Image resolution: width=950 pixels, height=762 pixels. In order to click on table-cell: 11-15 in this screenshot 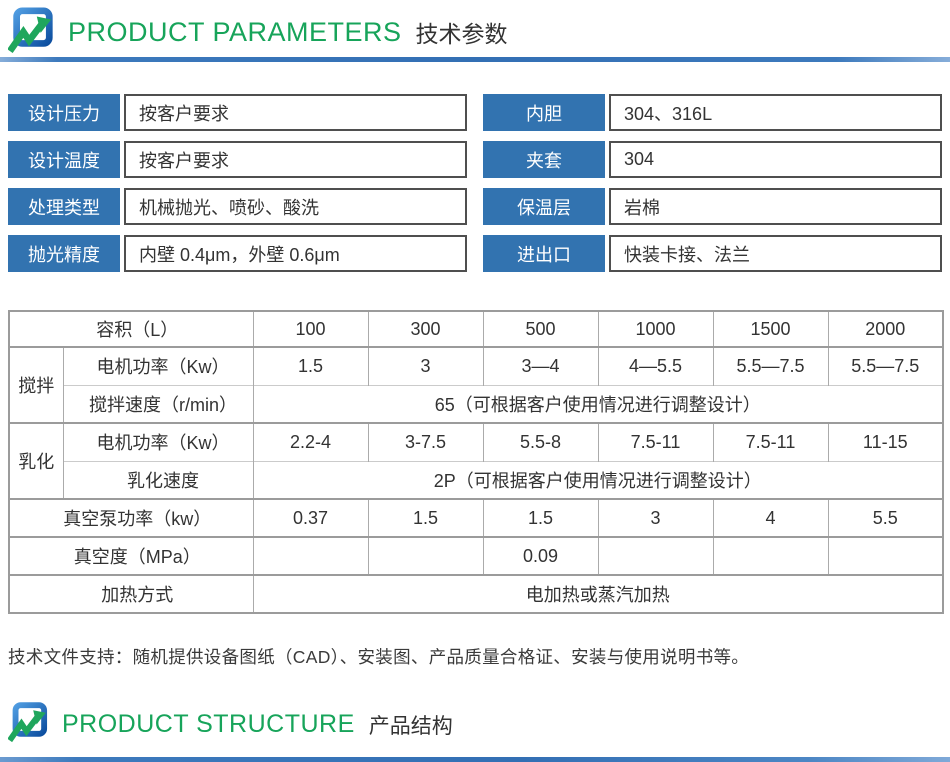, I will do `click(885, 441)`.